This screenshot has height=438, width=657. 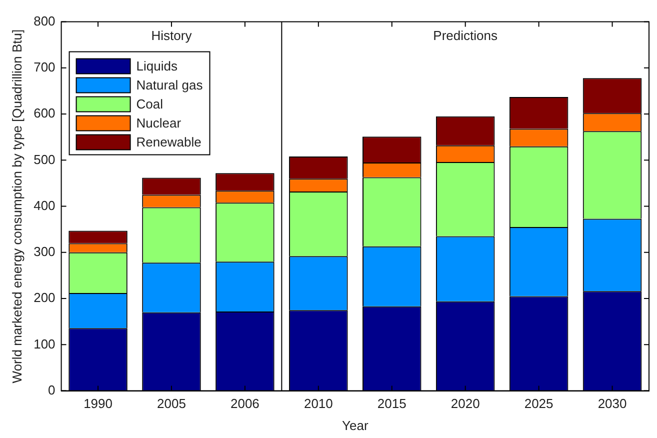 I want to click on y-tick-label: 100, so click(x=45, y=344).